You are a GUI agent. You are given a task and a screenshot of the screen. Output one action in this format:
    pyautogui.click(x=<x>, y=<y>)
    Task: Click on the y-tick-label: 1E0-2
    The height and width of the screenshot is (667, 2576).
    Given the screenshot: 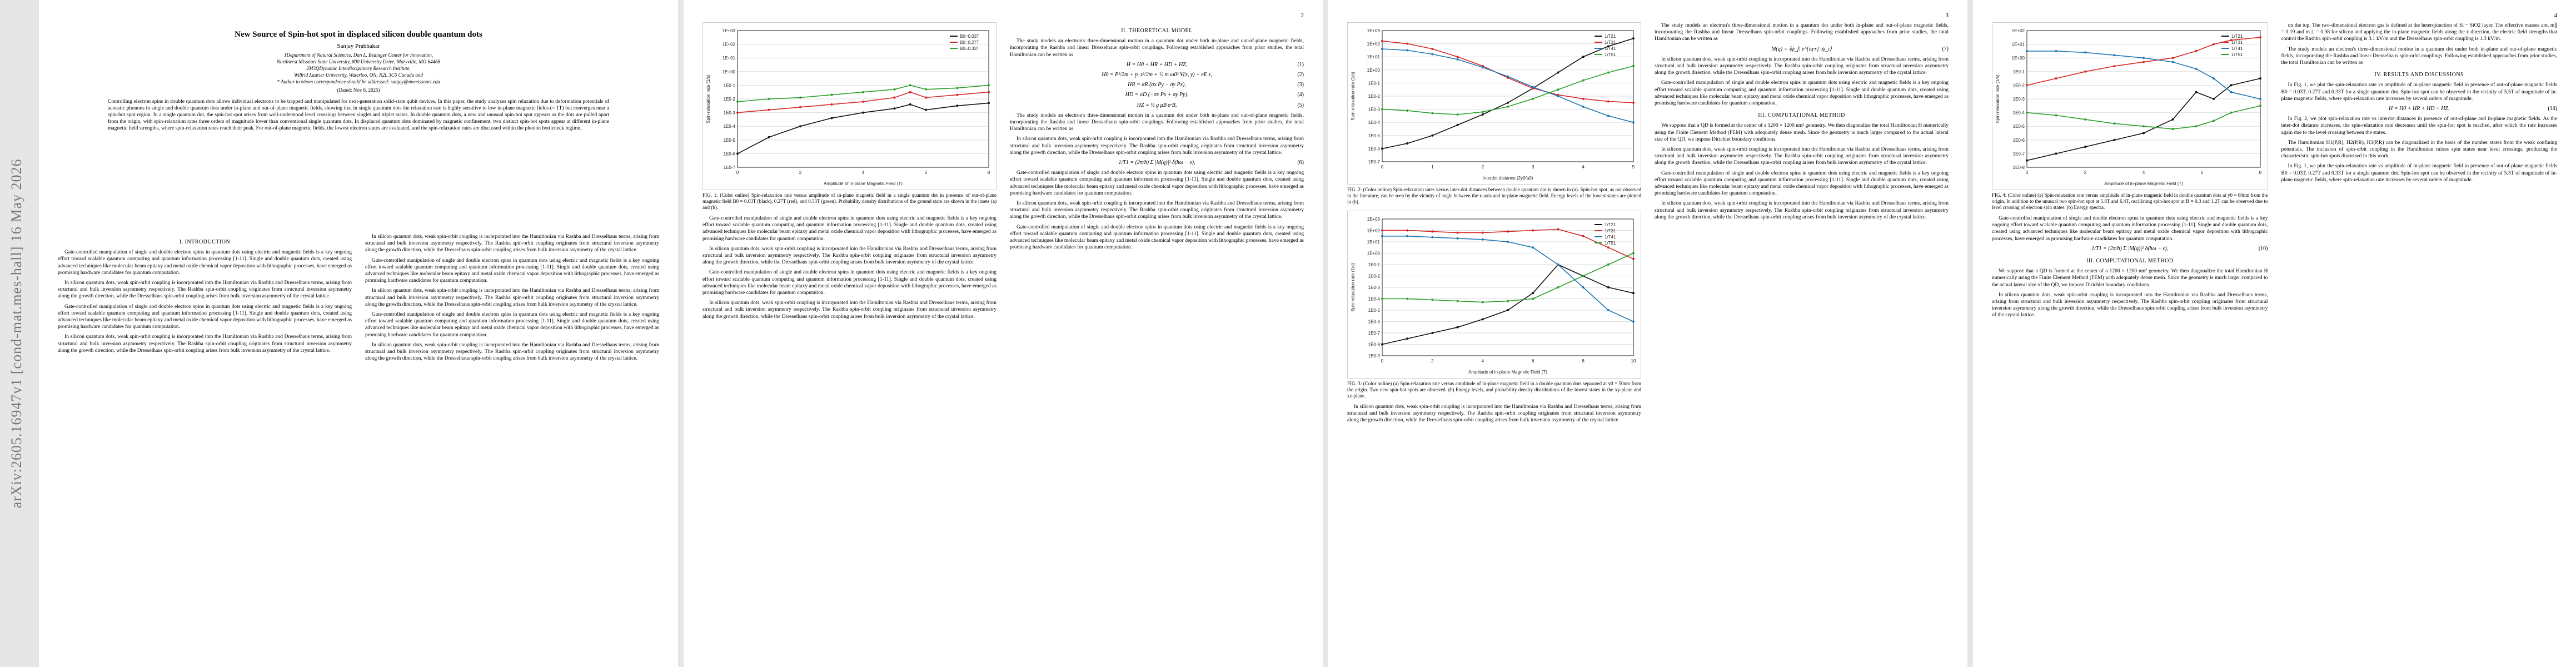 What is the action you would take?
    pyautogui.click(x=1374, y=276)
    